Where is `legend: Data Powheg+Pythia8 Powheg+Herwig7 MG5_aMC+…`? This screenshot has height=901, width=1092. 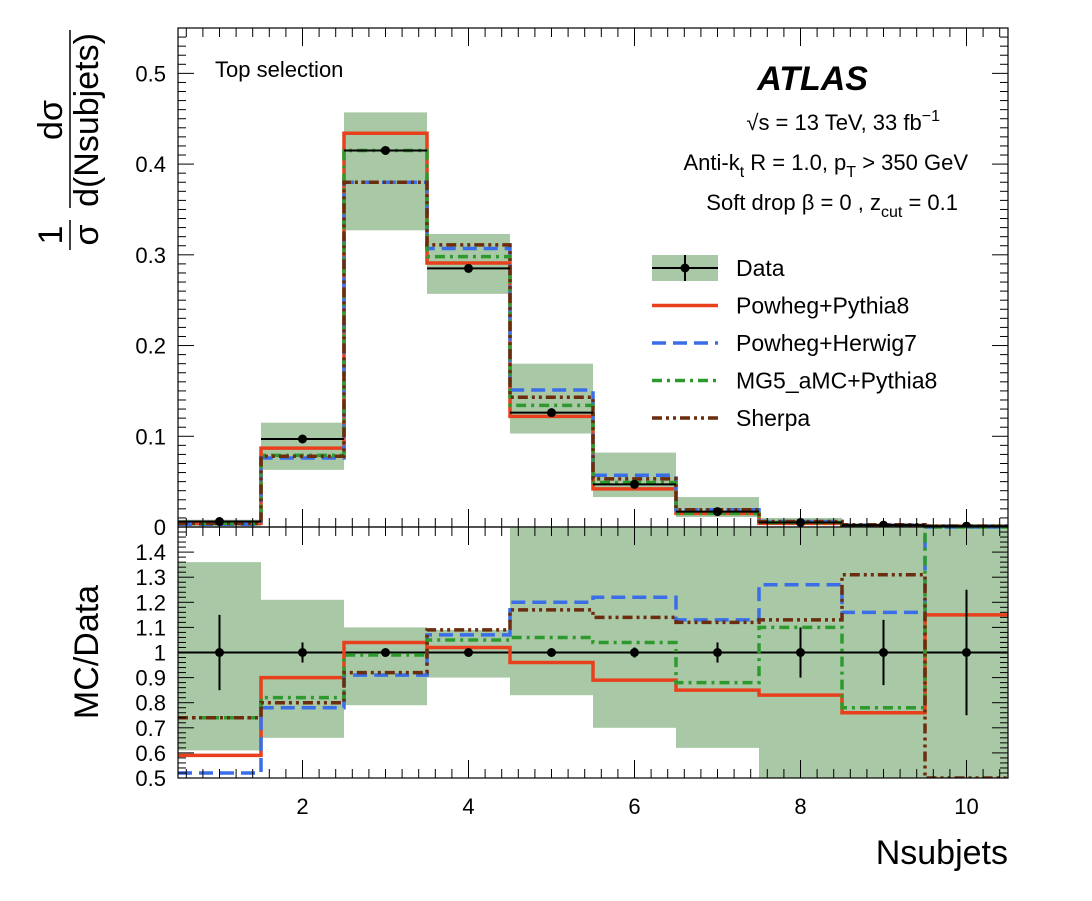
legend: Data Powheg+Pythia8 Powheg+Herwig7 MG5_aMC+… is located at coordinates (794, 343).